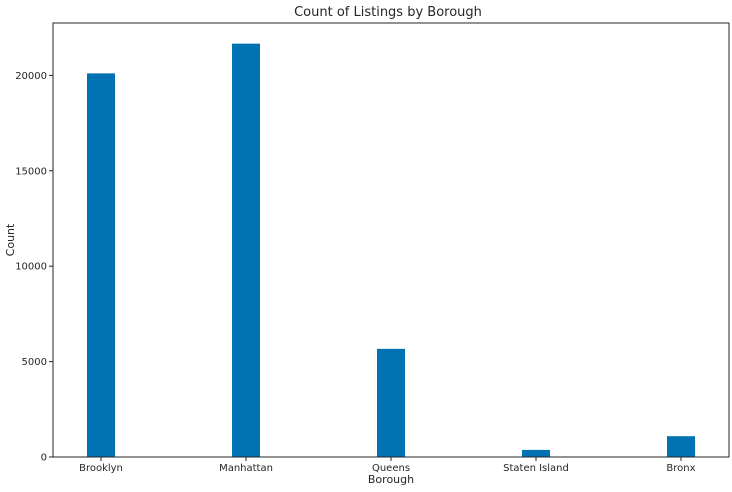 The image size is (732, 492). Describe the element at coordinates (101, 265) in the screenshot. I see `bar-brooklyn` at that location.